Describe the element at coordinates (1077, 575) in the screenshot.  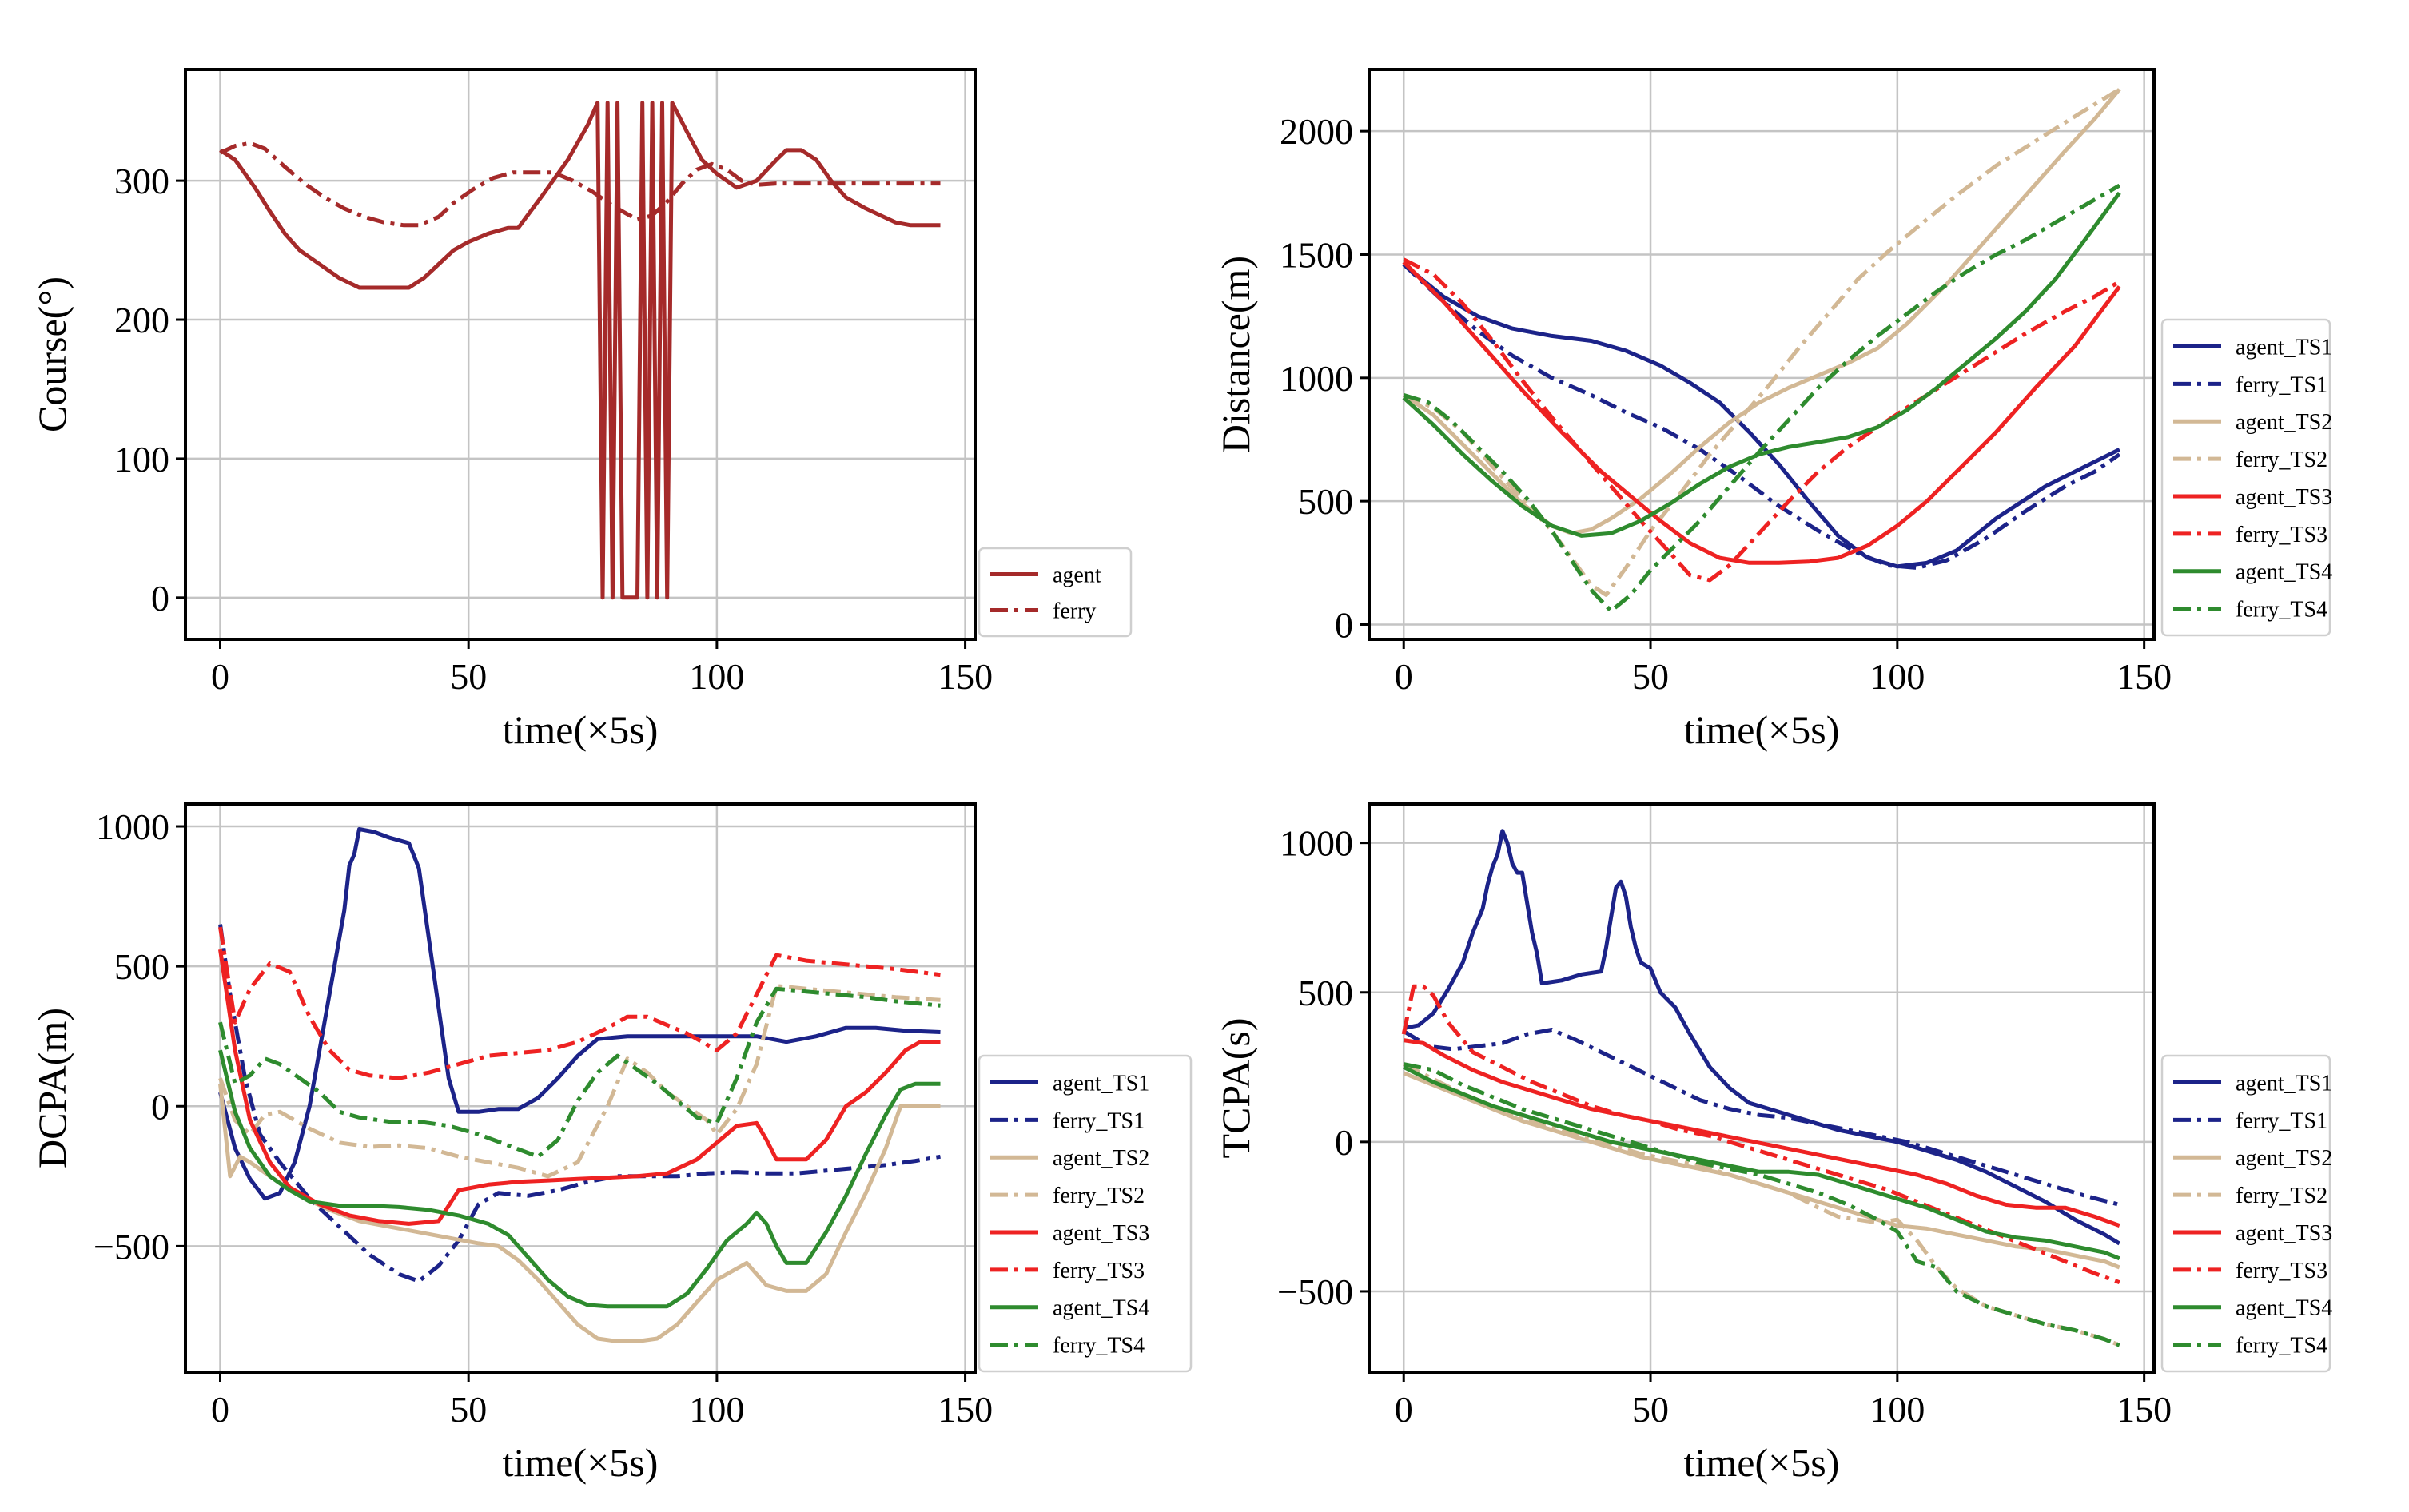
I see `legend-label: agent` at that location.